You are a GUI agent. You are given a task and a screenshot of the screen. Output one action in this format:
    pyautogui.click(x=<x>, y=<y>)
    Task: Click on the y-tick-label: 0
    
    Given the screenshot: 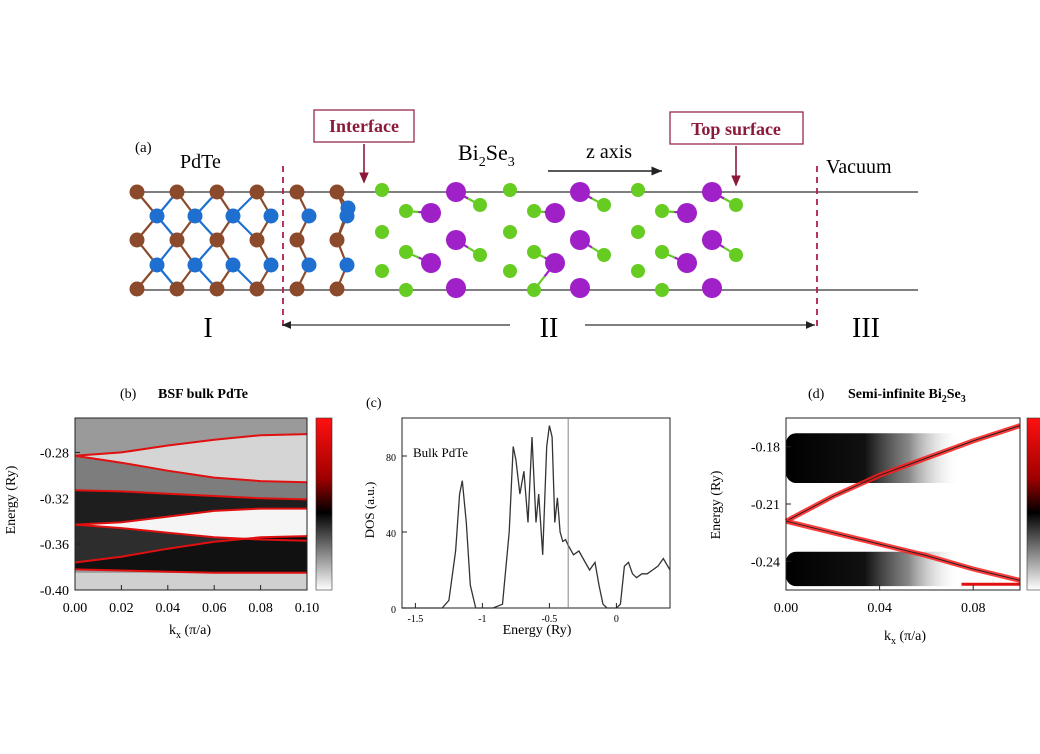 What is the action you would take?
    pyautogui.click(x=393, y=610)
    